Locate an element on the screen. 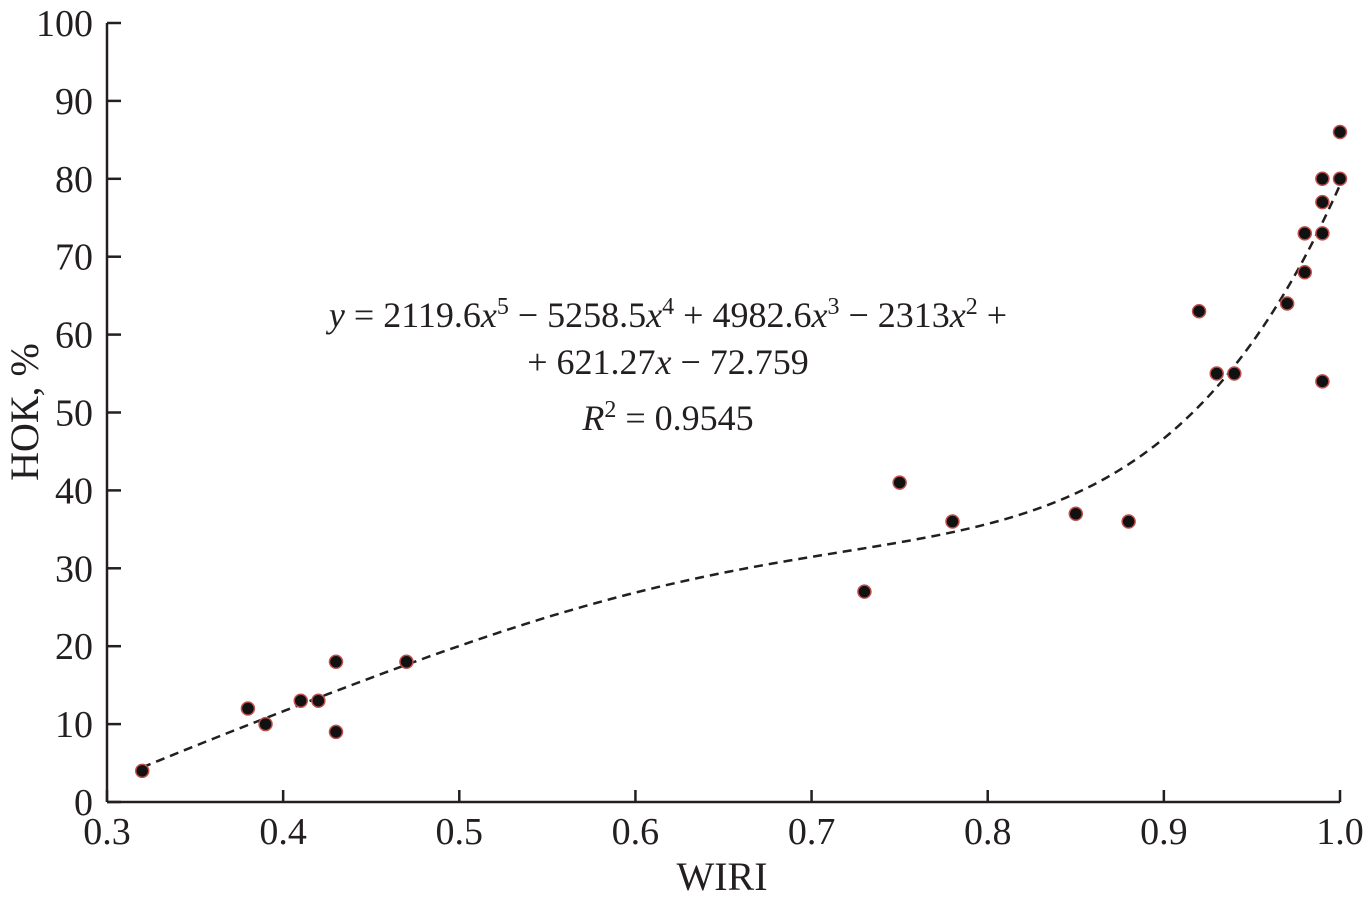  r-value: = 0.9545 is located at coordinates (684, 418).